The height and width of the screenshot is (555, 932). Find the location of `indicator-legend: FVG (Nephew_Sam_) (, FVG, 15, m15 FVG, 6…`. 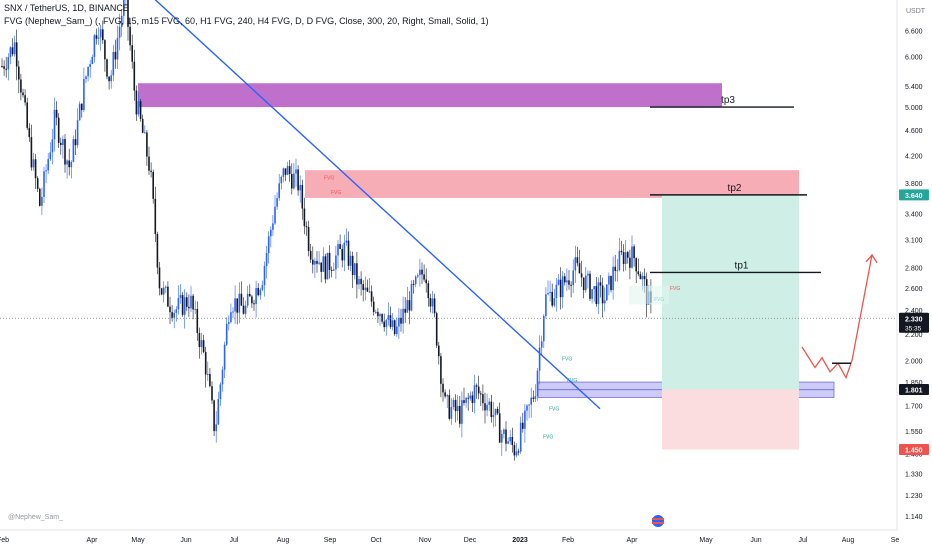

indicator-legend: FVG (Nephew_Sam_) (, FVG, 15, m15 FVG, 6… is located at coordinates (246, 21).